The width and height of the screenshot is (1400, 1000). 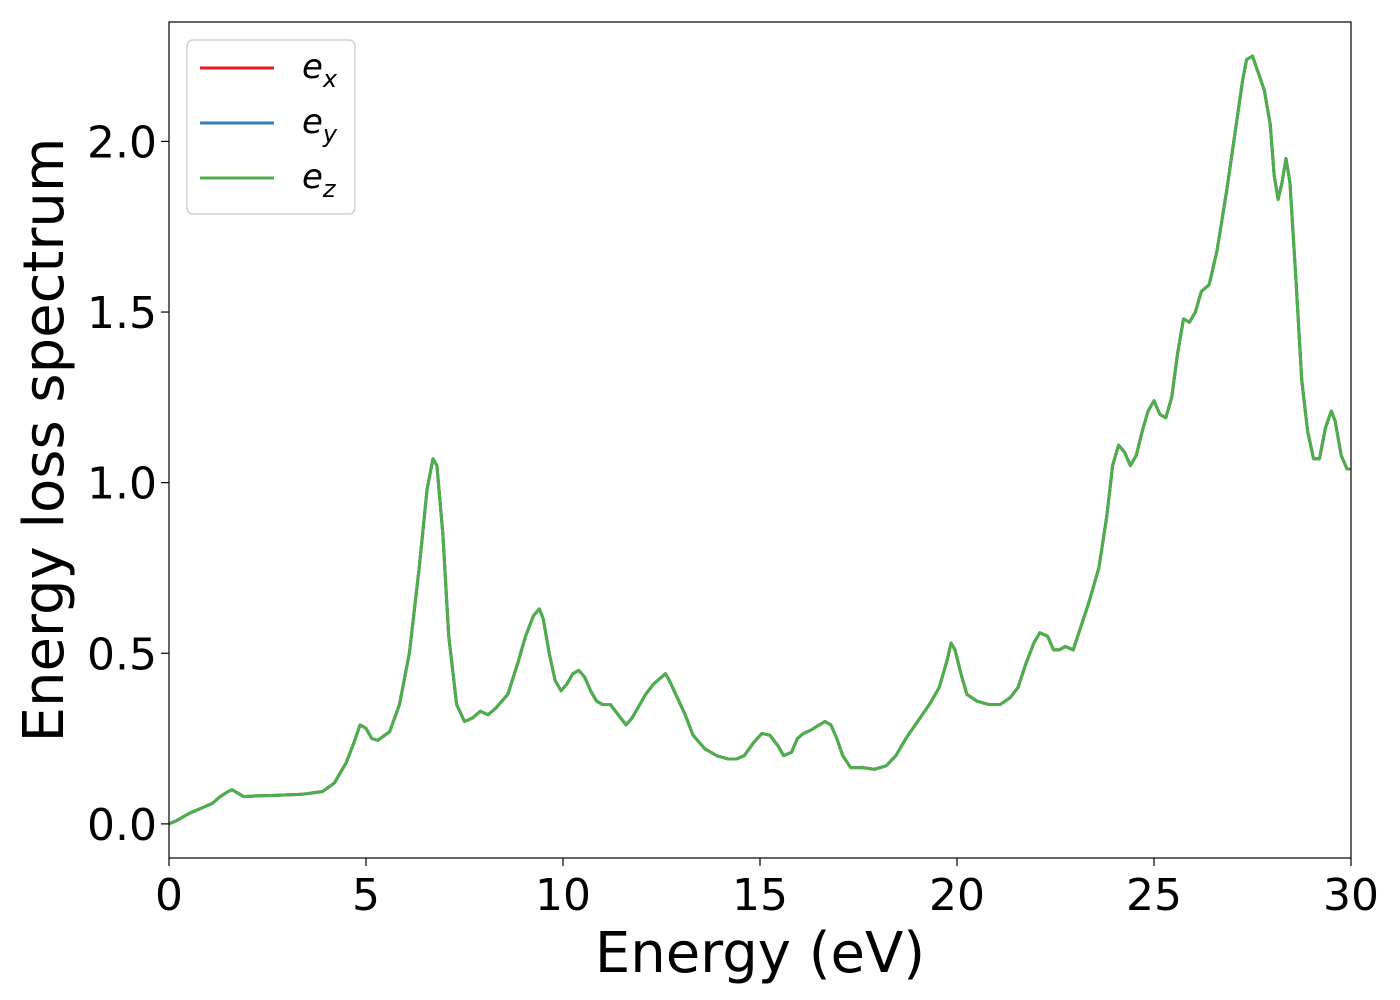 What do you see at coordinates (122, 313) in the screenshot?
I see `y-tick-label: 1.5` at bounding box center [122, 313].